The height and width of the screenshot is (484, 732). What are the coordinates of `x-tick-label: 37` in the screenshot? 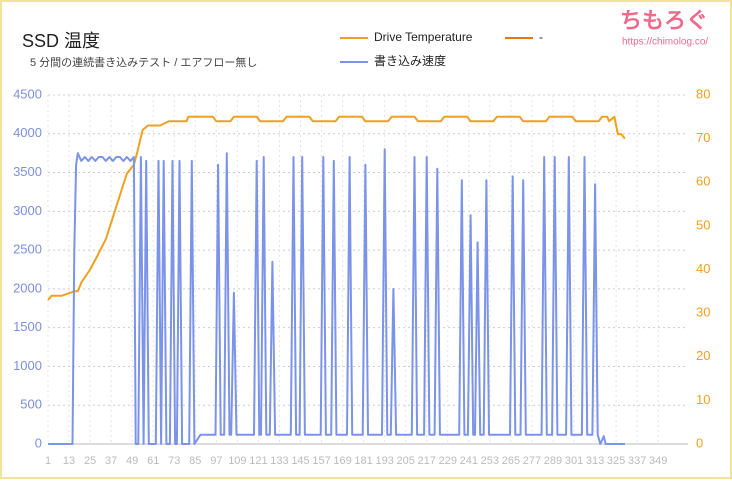 It's located at (111, 461).